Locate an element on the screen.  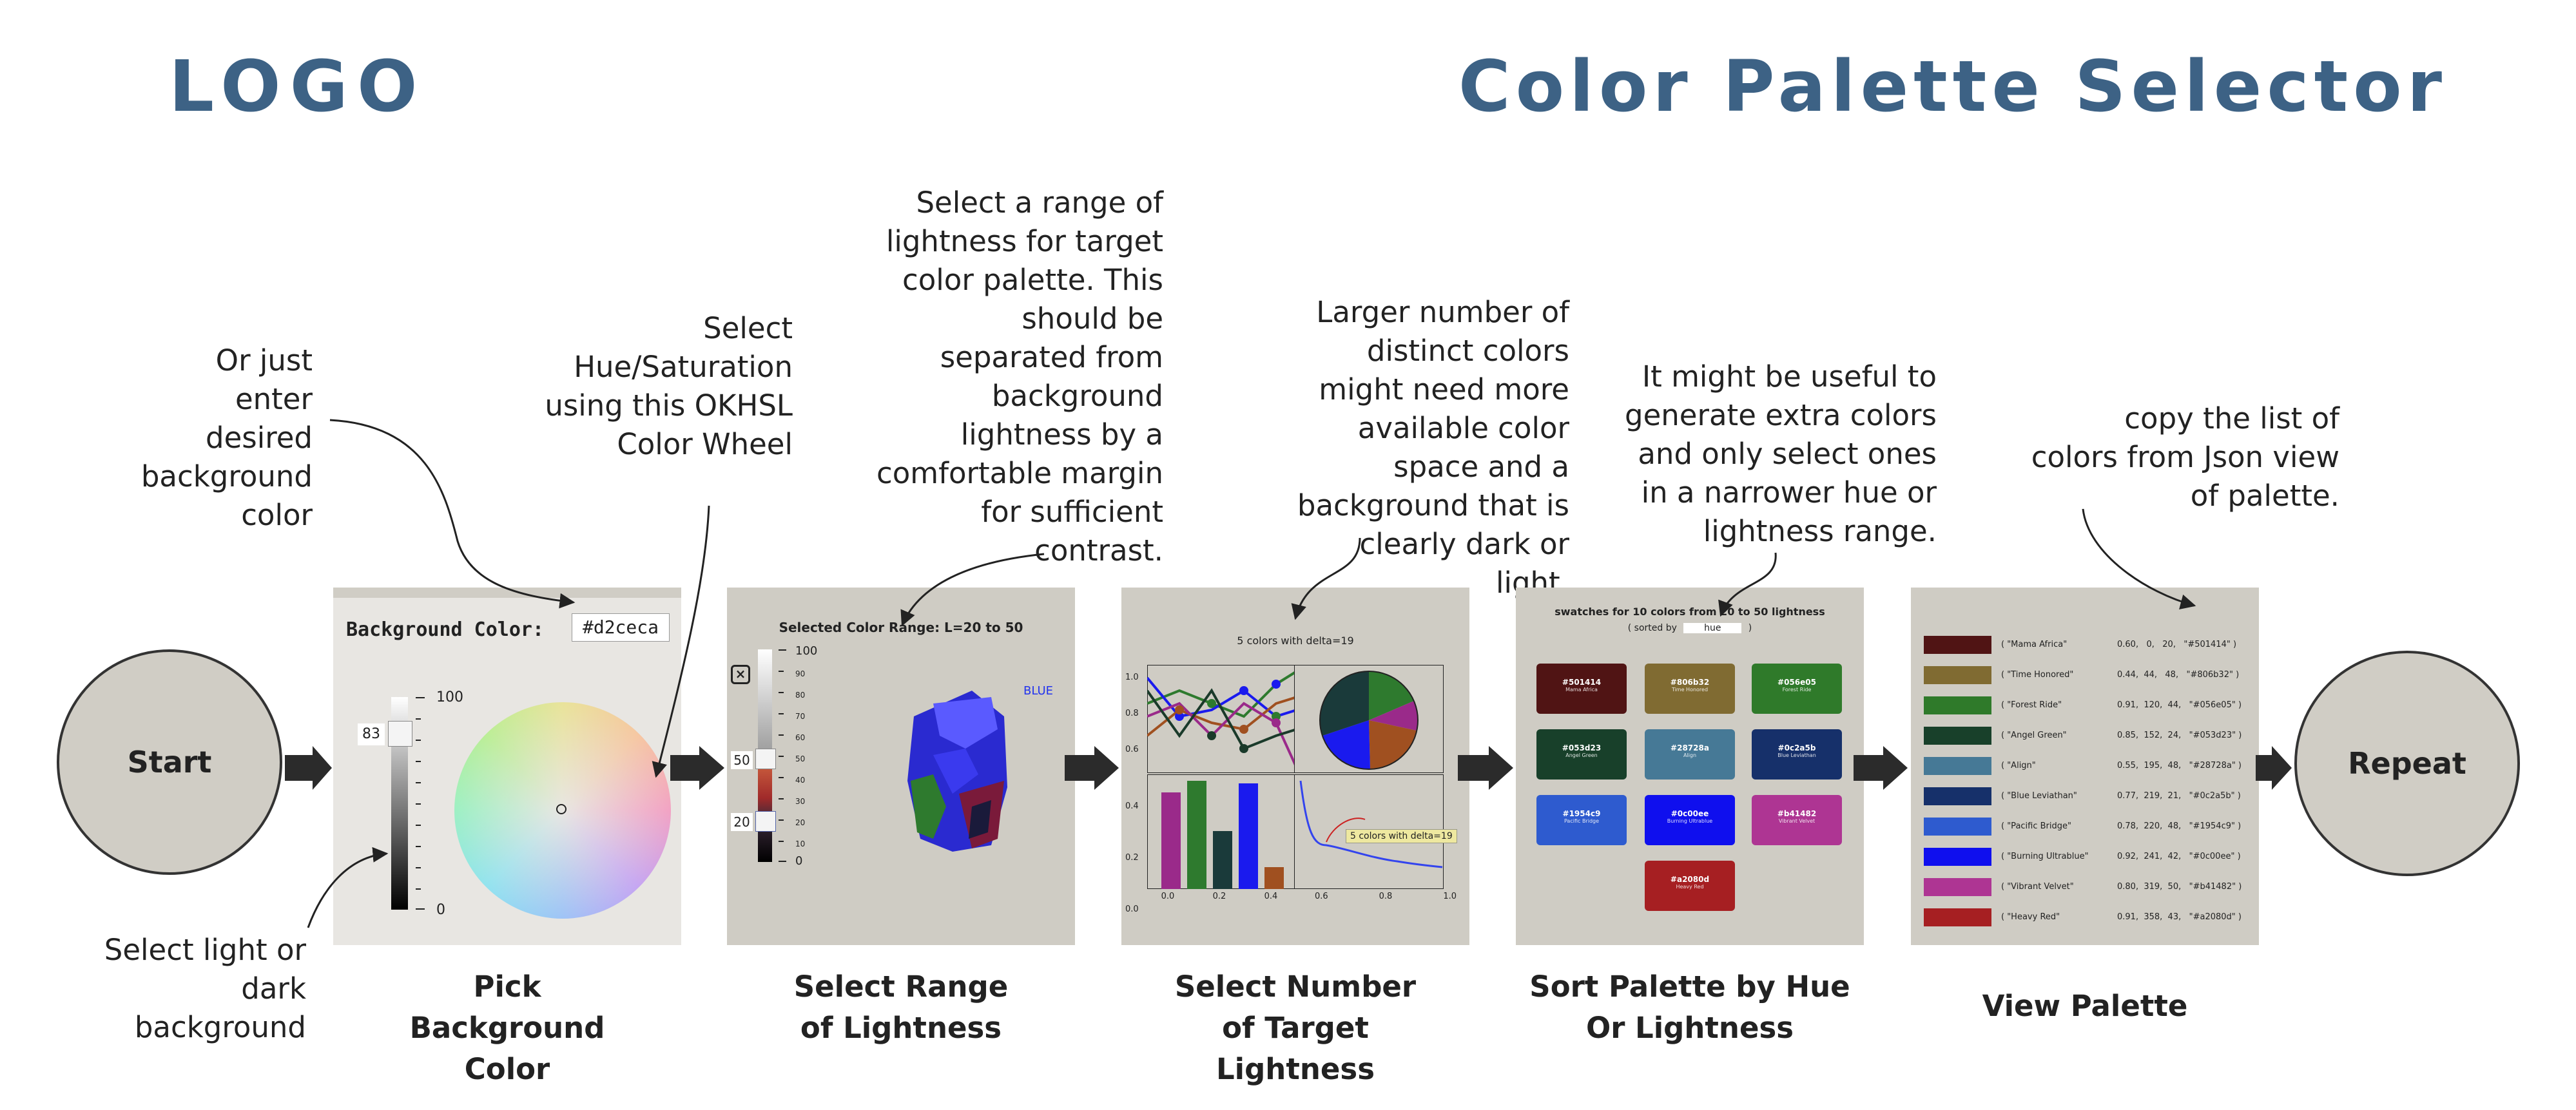
swatch-card: #b41482 Vibrant Velvet is located at coordinates (1797, 820).